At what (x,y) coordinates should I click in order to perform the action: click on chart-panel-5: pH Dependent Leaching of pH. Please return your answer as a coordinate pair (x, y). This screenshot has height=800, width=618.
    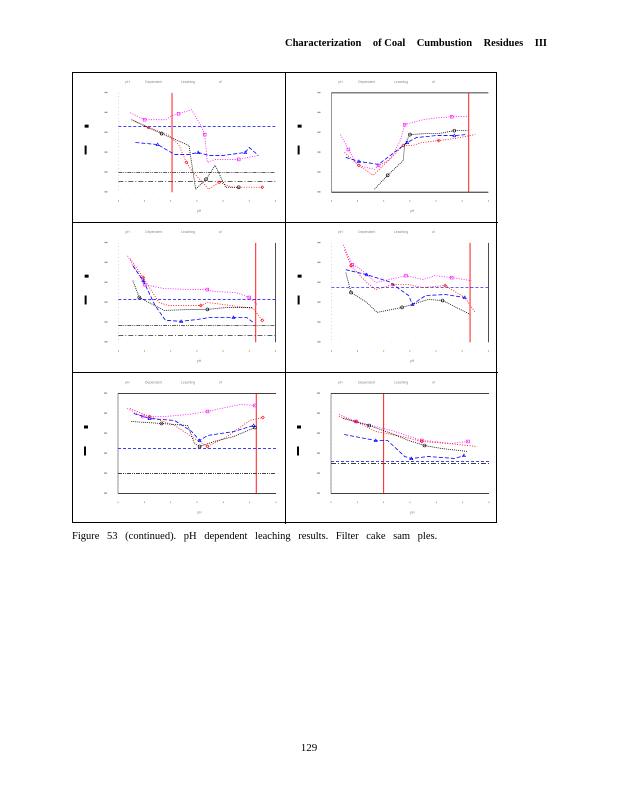
    Looking at the image, I should click on (179, 448).